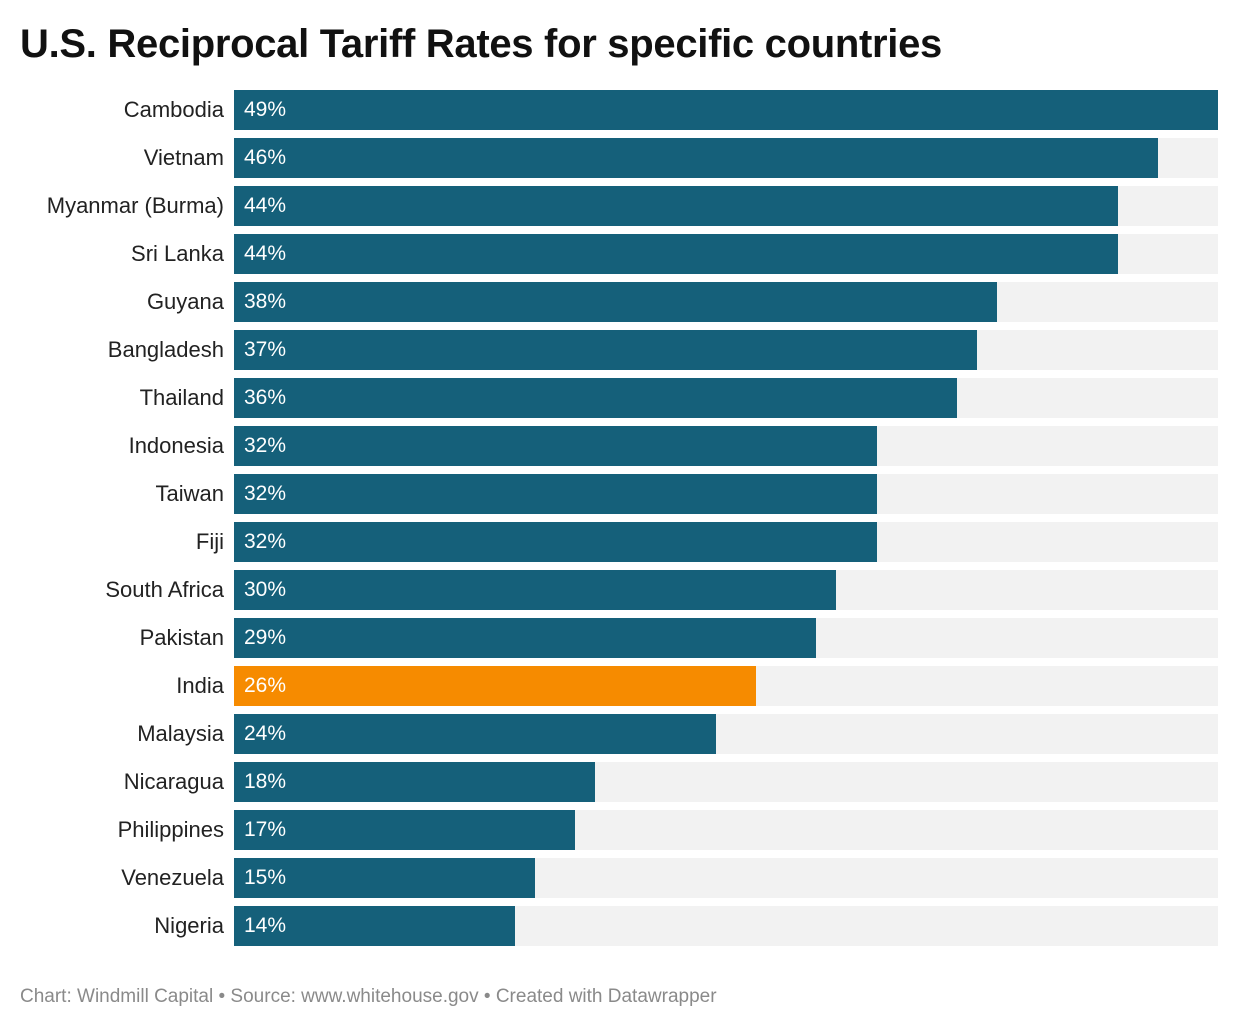 This screenshot has width=1240, height=1032. Describe the element at coordinates (265, 733) in the screenshot. I see `bar-value-label: 24%` at that location.